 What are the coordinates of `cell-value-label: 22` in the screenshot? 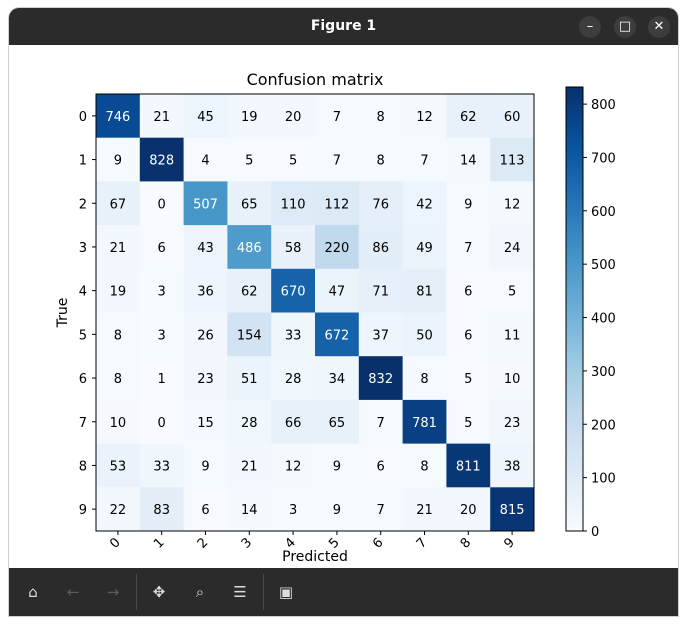 It's located at (118, 510).